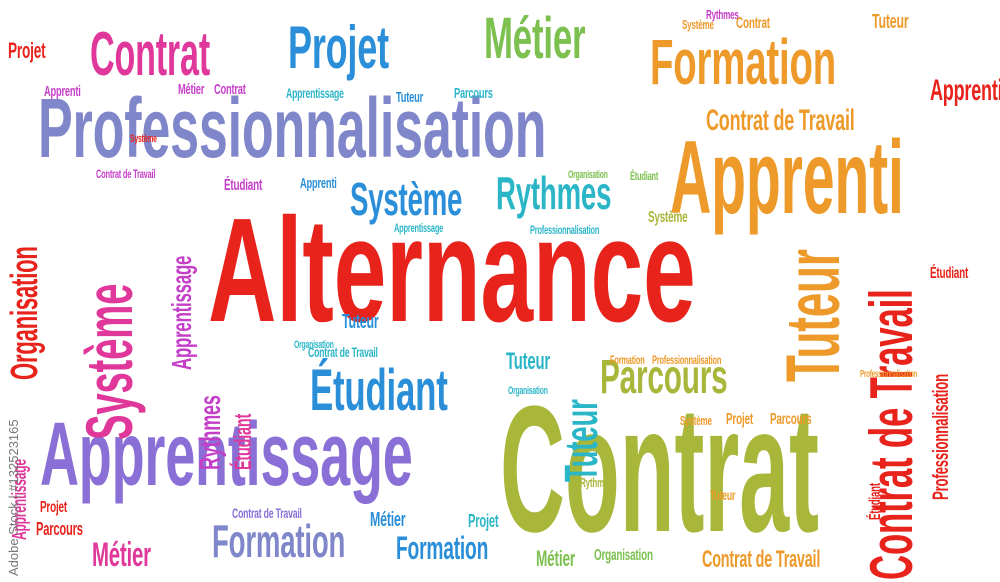 The image size is (1000, 582). Describe the element at coordinates (442, 548) in the screenshot. I see `word-formation-bottom2: Formation` at that location.